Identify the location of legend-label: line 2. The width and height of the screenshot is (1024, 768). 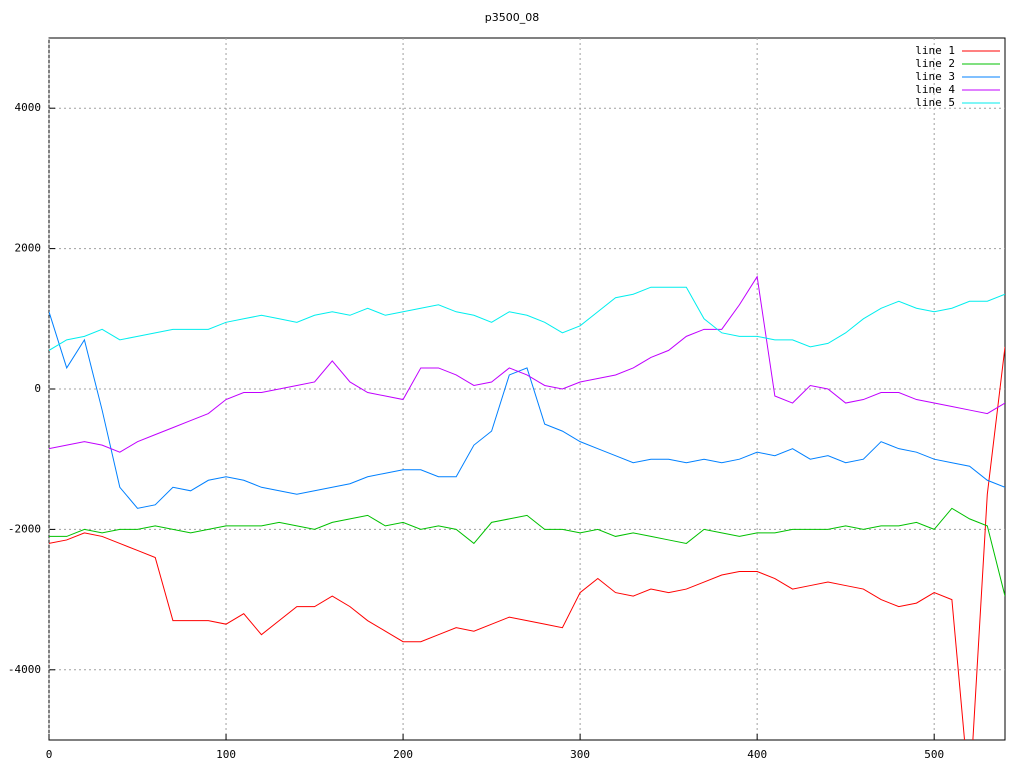
(935, 63).